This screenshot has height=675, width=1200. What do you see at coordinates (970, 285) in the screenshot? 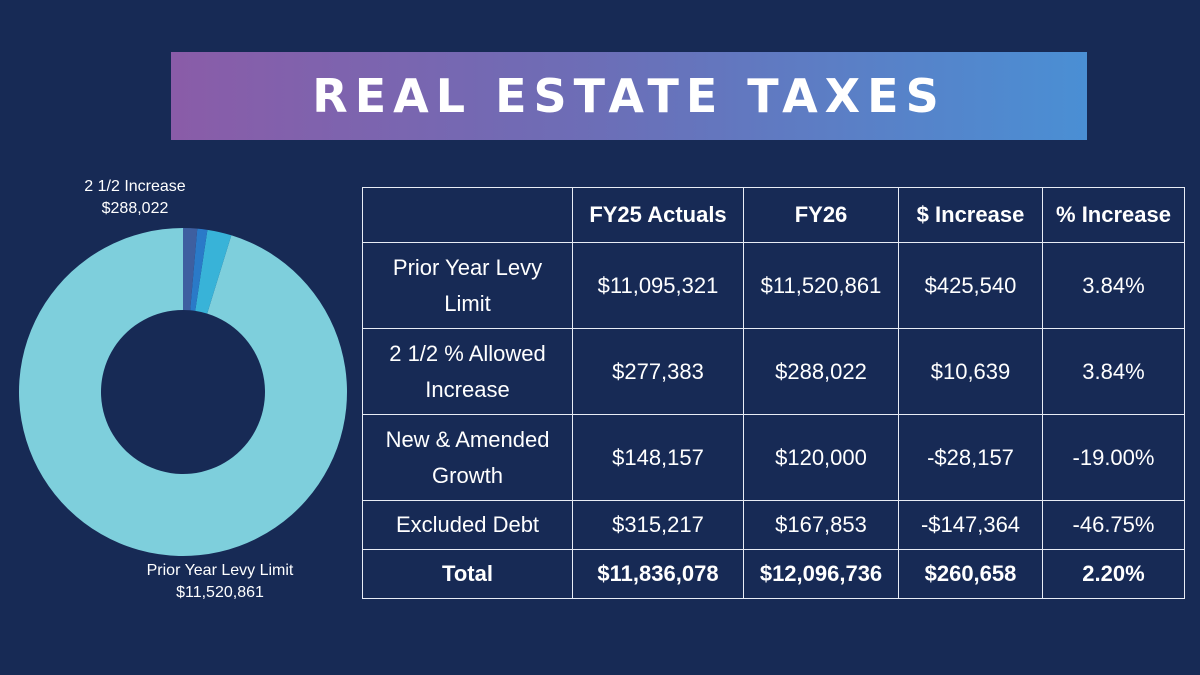
I see `cell-dollar-increase: $425,540` at bounding box center [970, 285].